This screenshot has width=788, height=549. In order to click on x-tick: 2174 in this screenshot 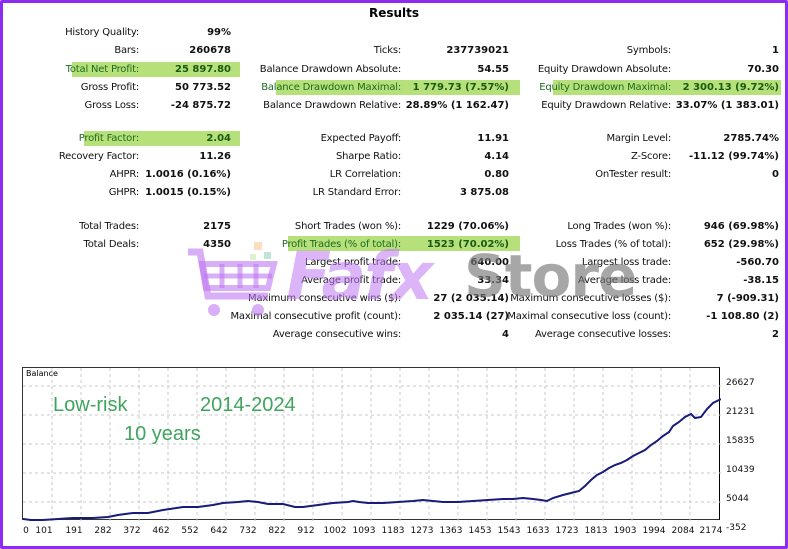, I will do `click(711, 531)`.